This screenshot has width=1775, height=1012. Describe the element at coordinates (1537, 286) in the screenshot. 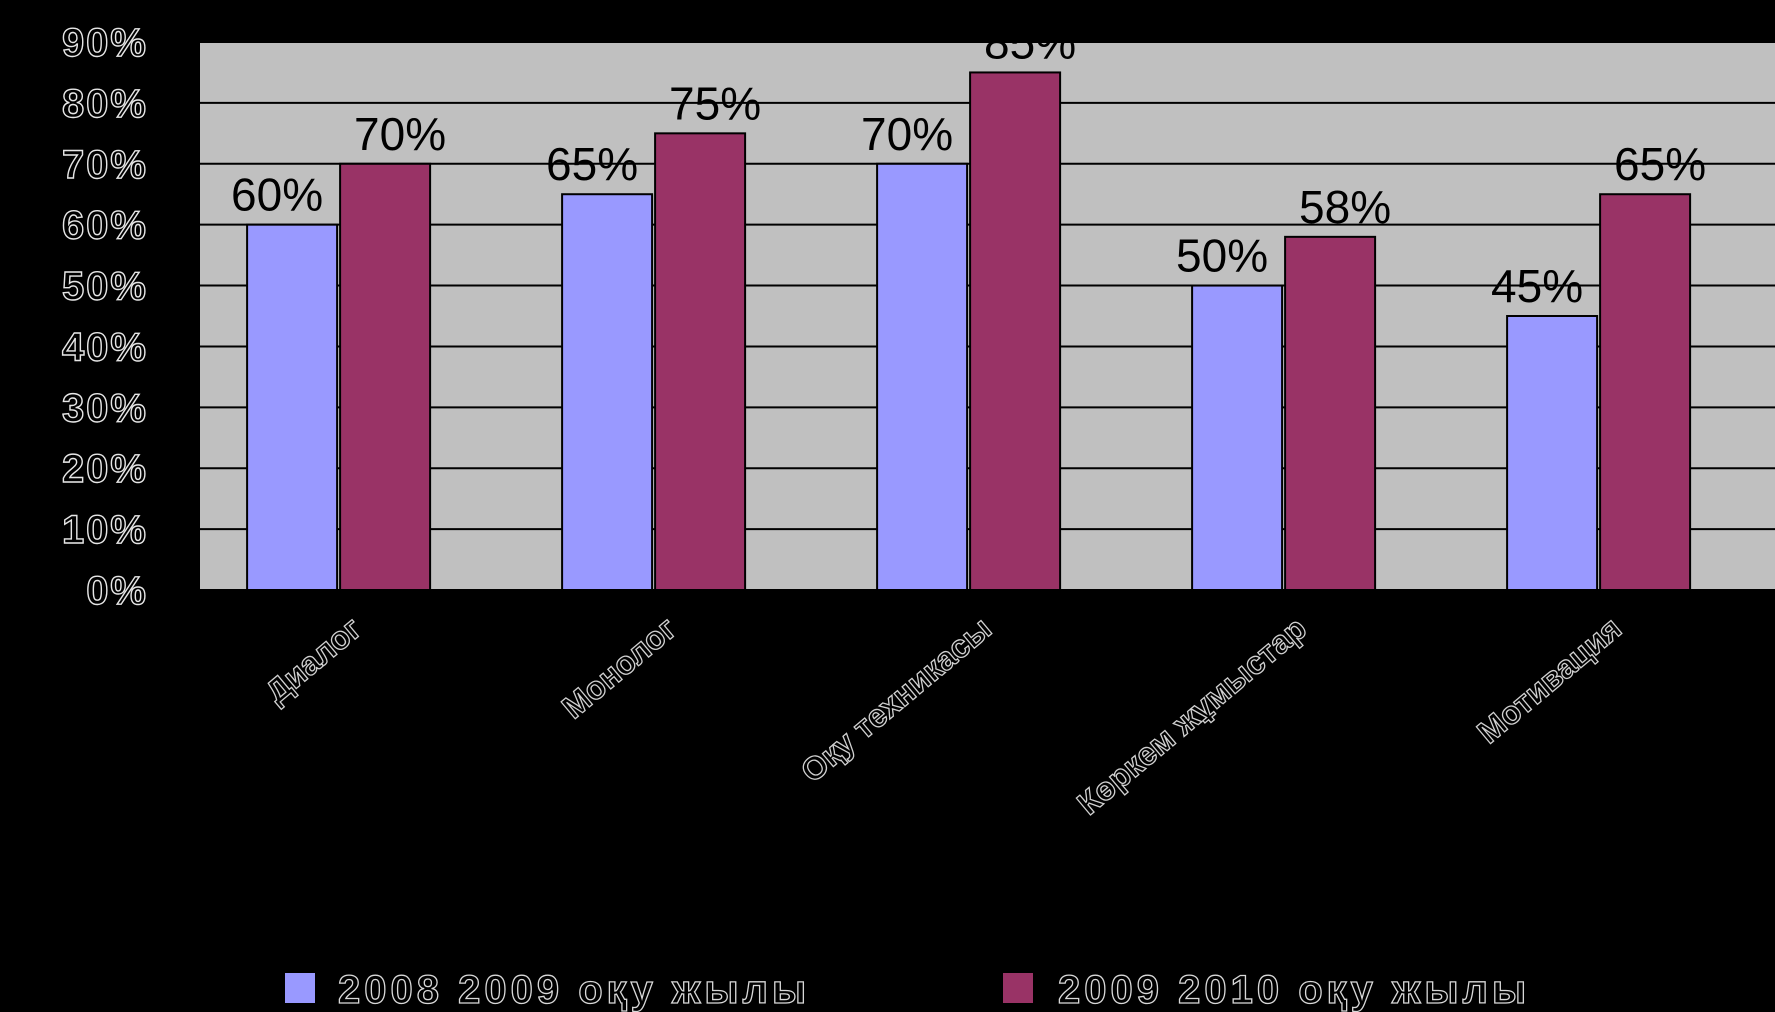

I see `data-label: 45%` at that location.